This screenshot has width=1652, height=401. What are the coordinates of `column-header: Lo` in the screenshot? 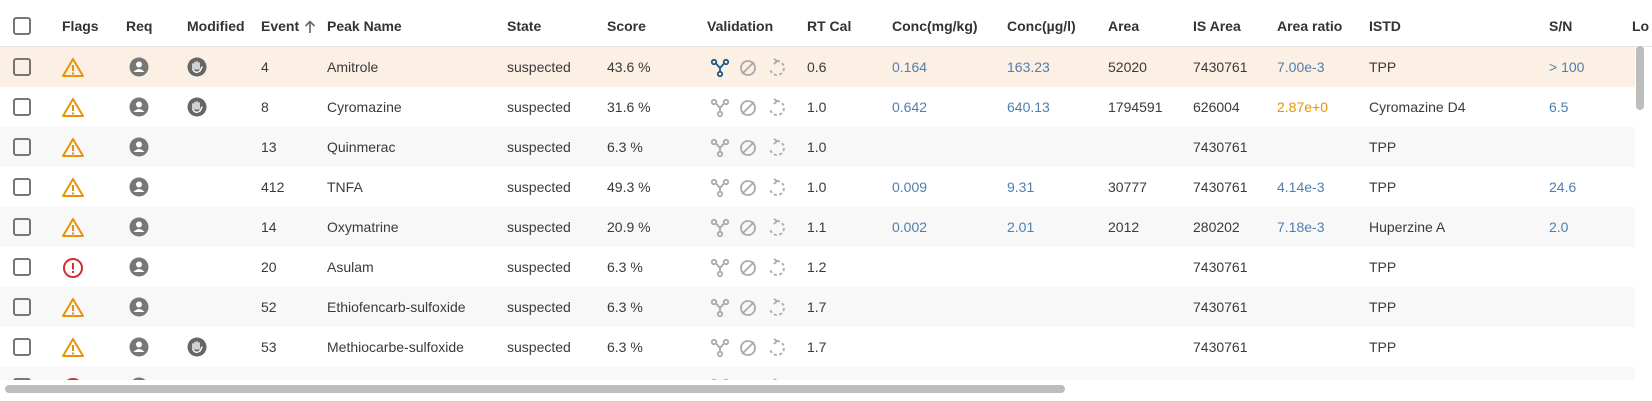 It's located at (1641, 26).